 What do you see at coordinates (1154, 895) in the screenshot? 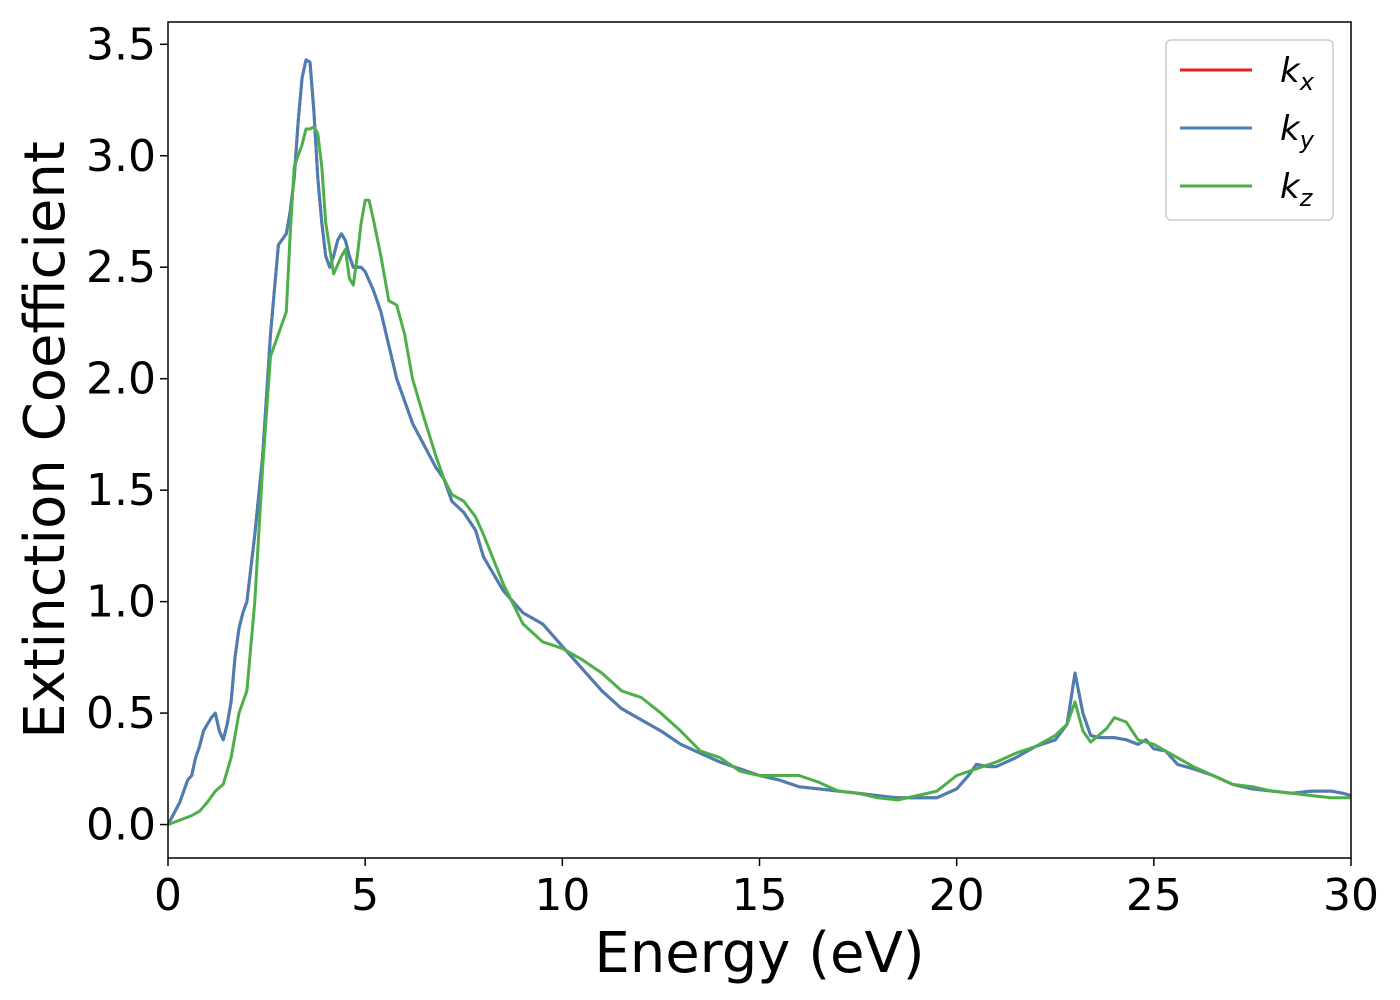
I see `x-tick-label: 25` at bounding box center [1154, 895].